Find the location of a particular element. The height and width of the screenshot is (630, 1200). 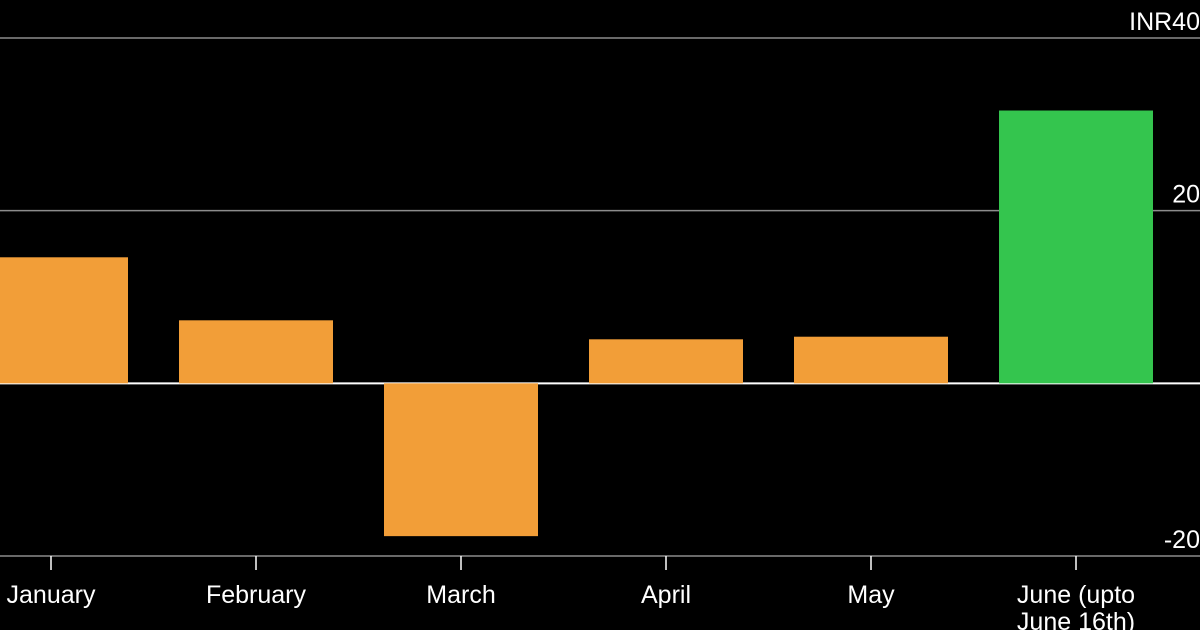

x-axis is located at coordinates (563, 563).